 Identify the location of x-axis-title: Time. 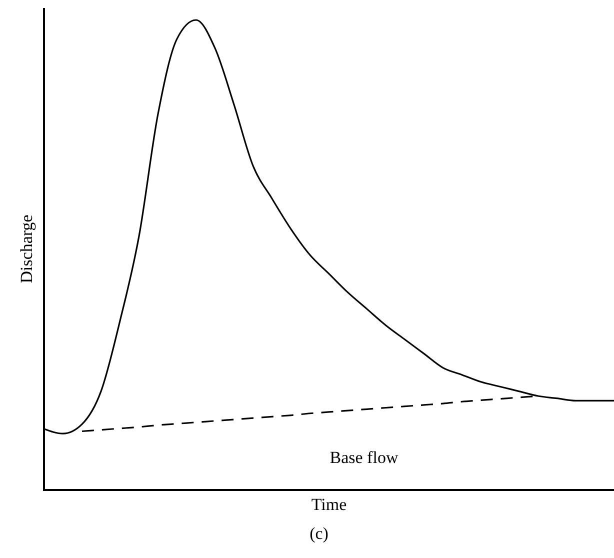
(329, 504).